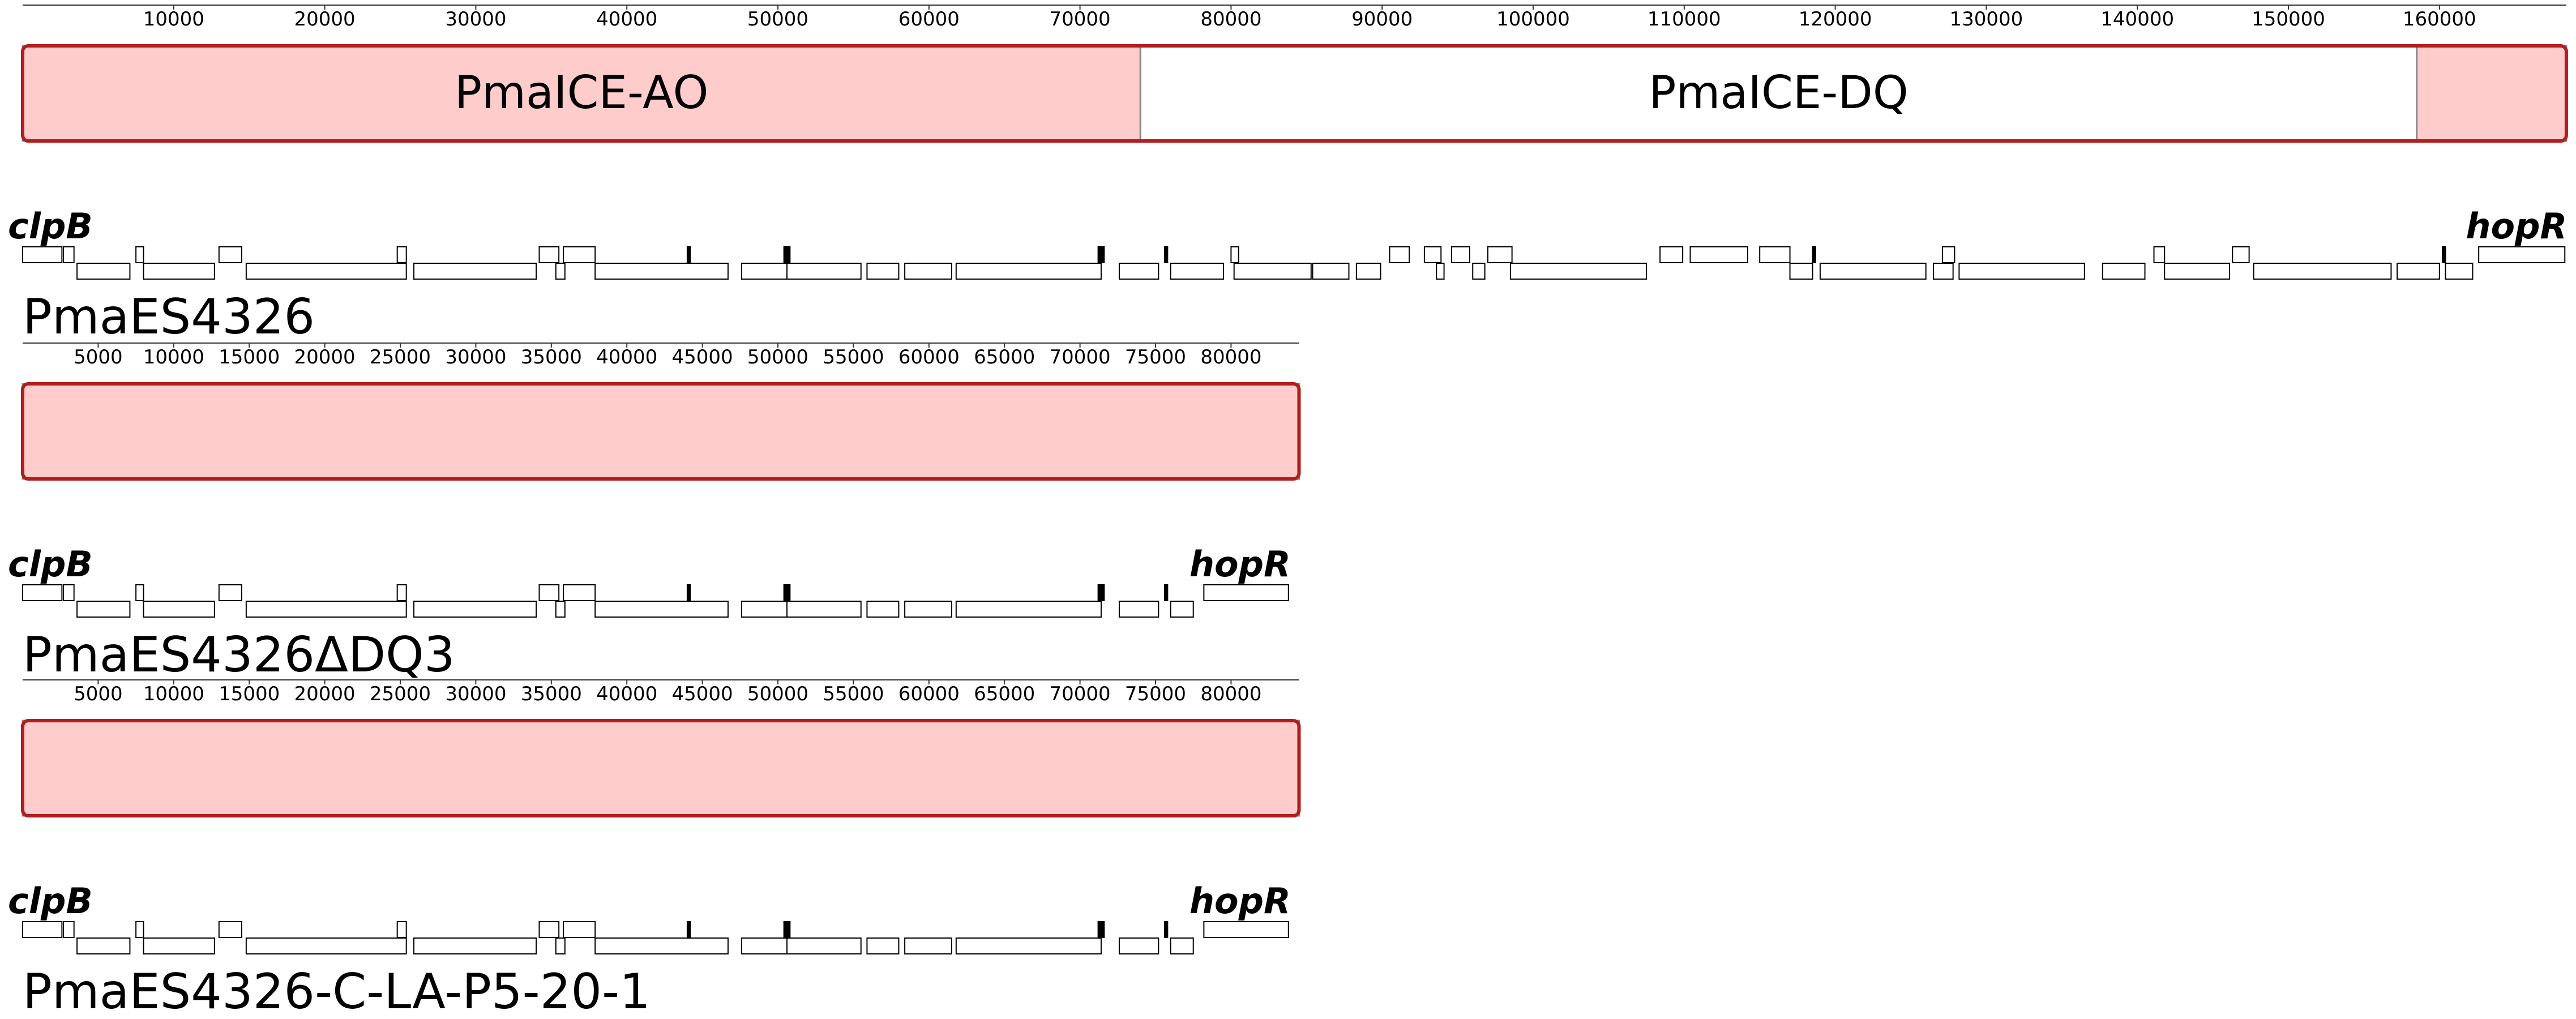 The width and height of the screenshot is (2576, 1019). Describe the element at coordinates (702, 694) in the screenshot. I see `tick-label: 45000` at that location.